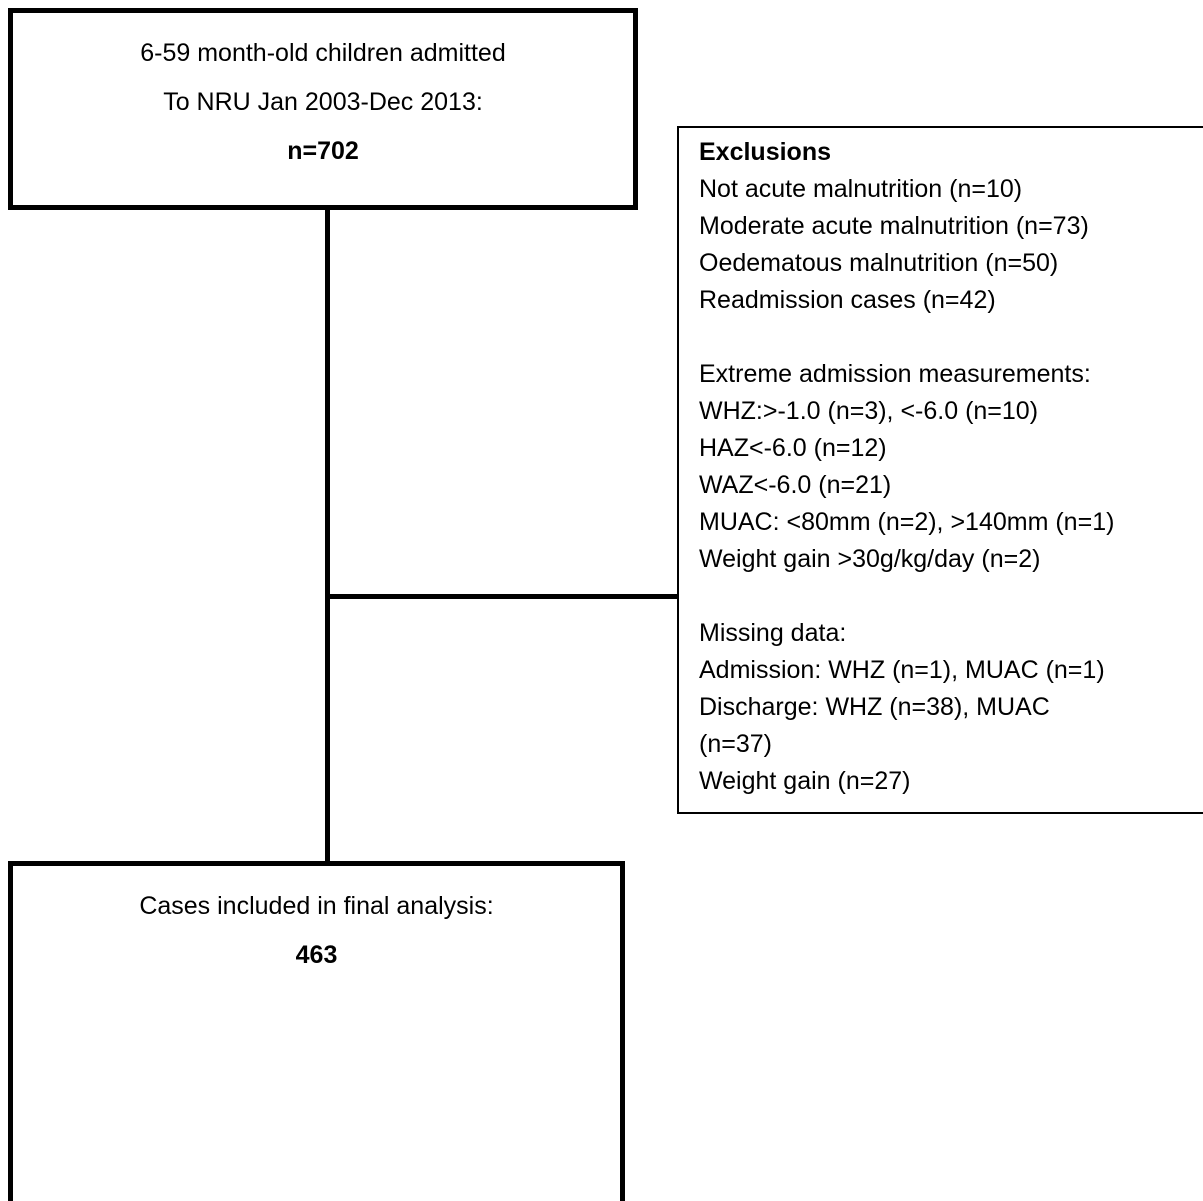 The width and height of the screenshot is (1203, 1201). I want to click on exclusion-line: Admission: WHZ (n=1), MUAC (n=1), so click(902, 670).